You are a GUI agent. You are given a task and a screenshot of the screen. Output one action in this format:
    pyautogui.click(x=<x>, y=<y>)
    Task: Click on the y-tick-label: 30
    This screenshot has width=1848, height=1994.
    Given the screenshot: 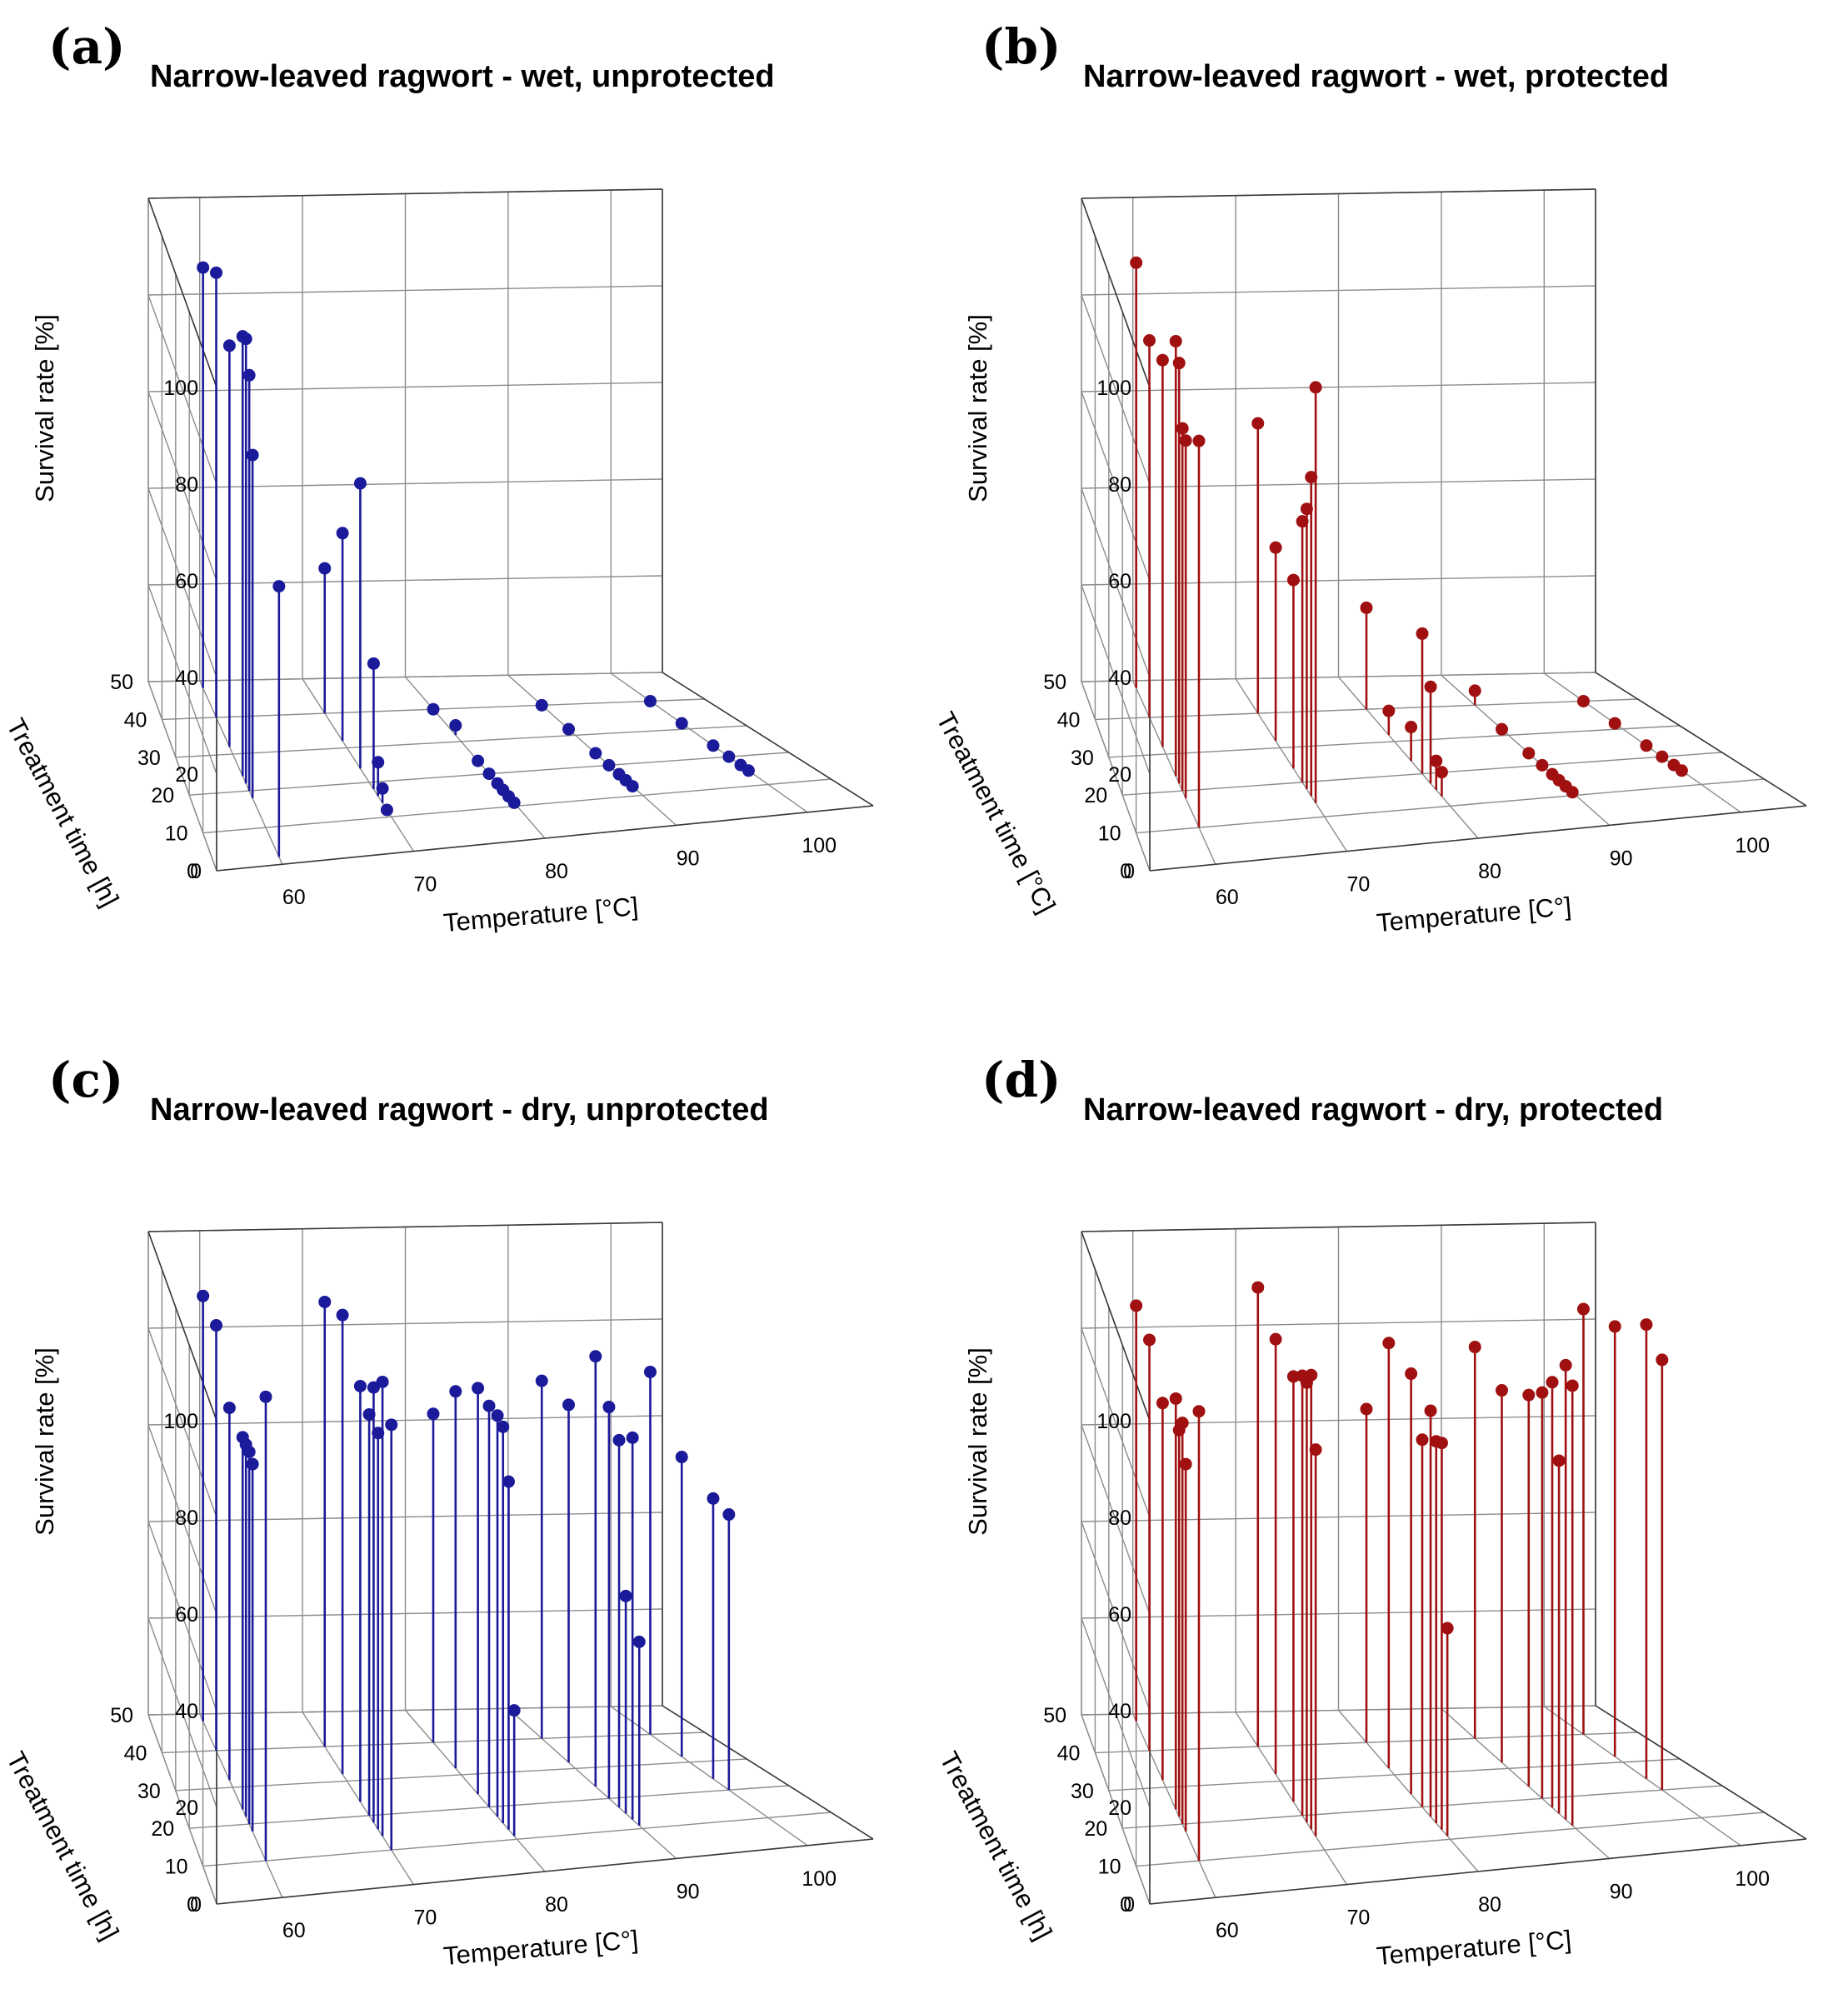 What is the action you would take?
    pyautogui.click(x=1082, y=758)
    